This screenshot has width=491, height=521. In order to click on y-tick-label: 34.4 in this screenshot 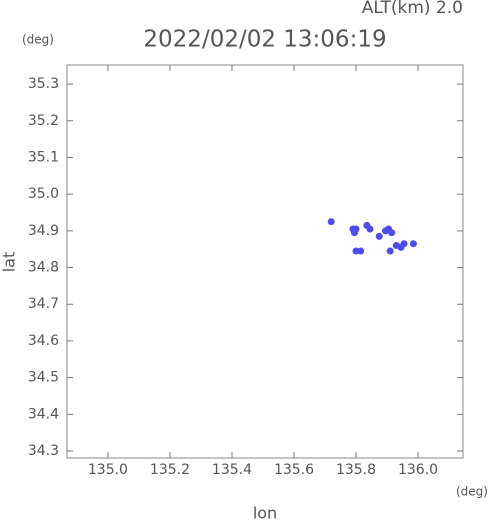, I will do `click(43, 414)`.